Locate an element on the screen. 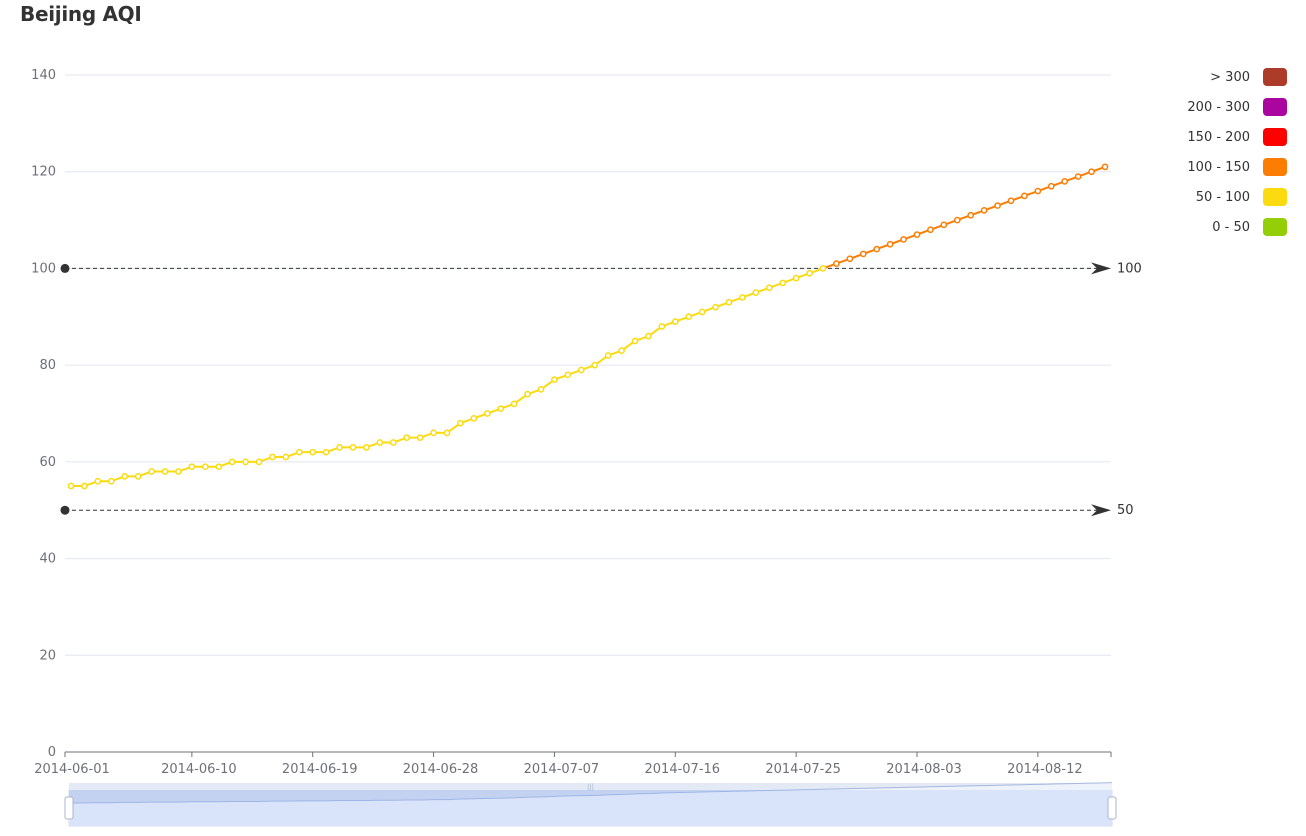 This screenshot has width=1306, height=836. legend-item: 50 - 100 is located at coordinates (1241, 197).